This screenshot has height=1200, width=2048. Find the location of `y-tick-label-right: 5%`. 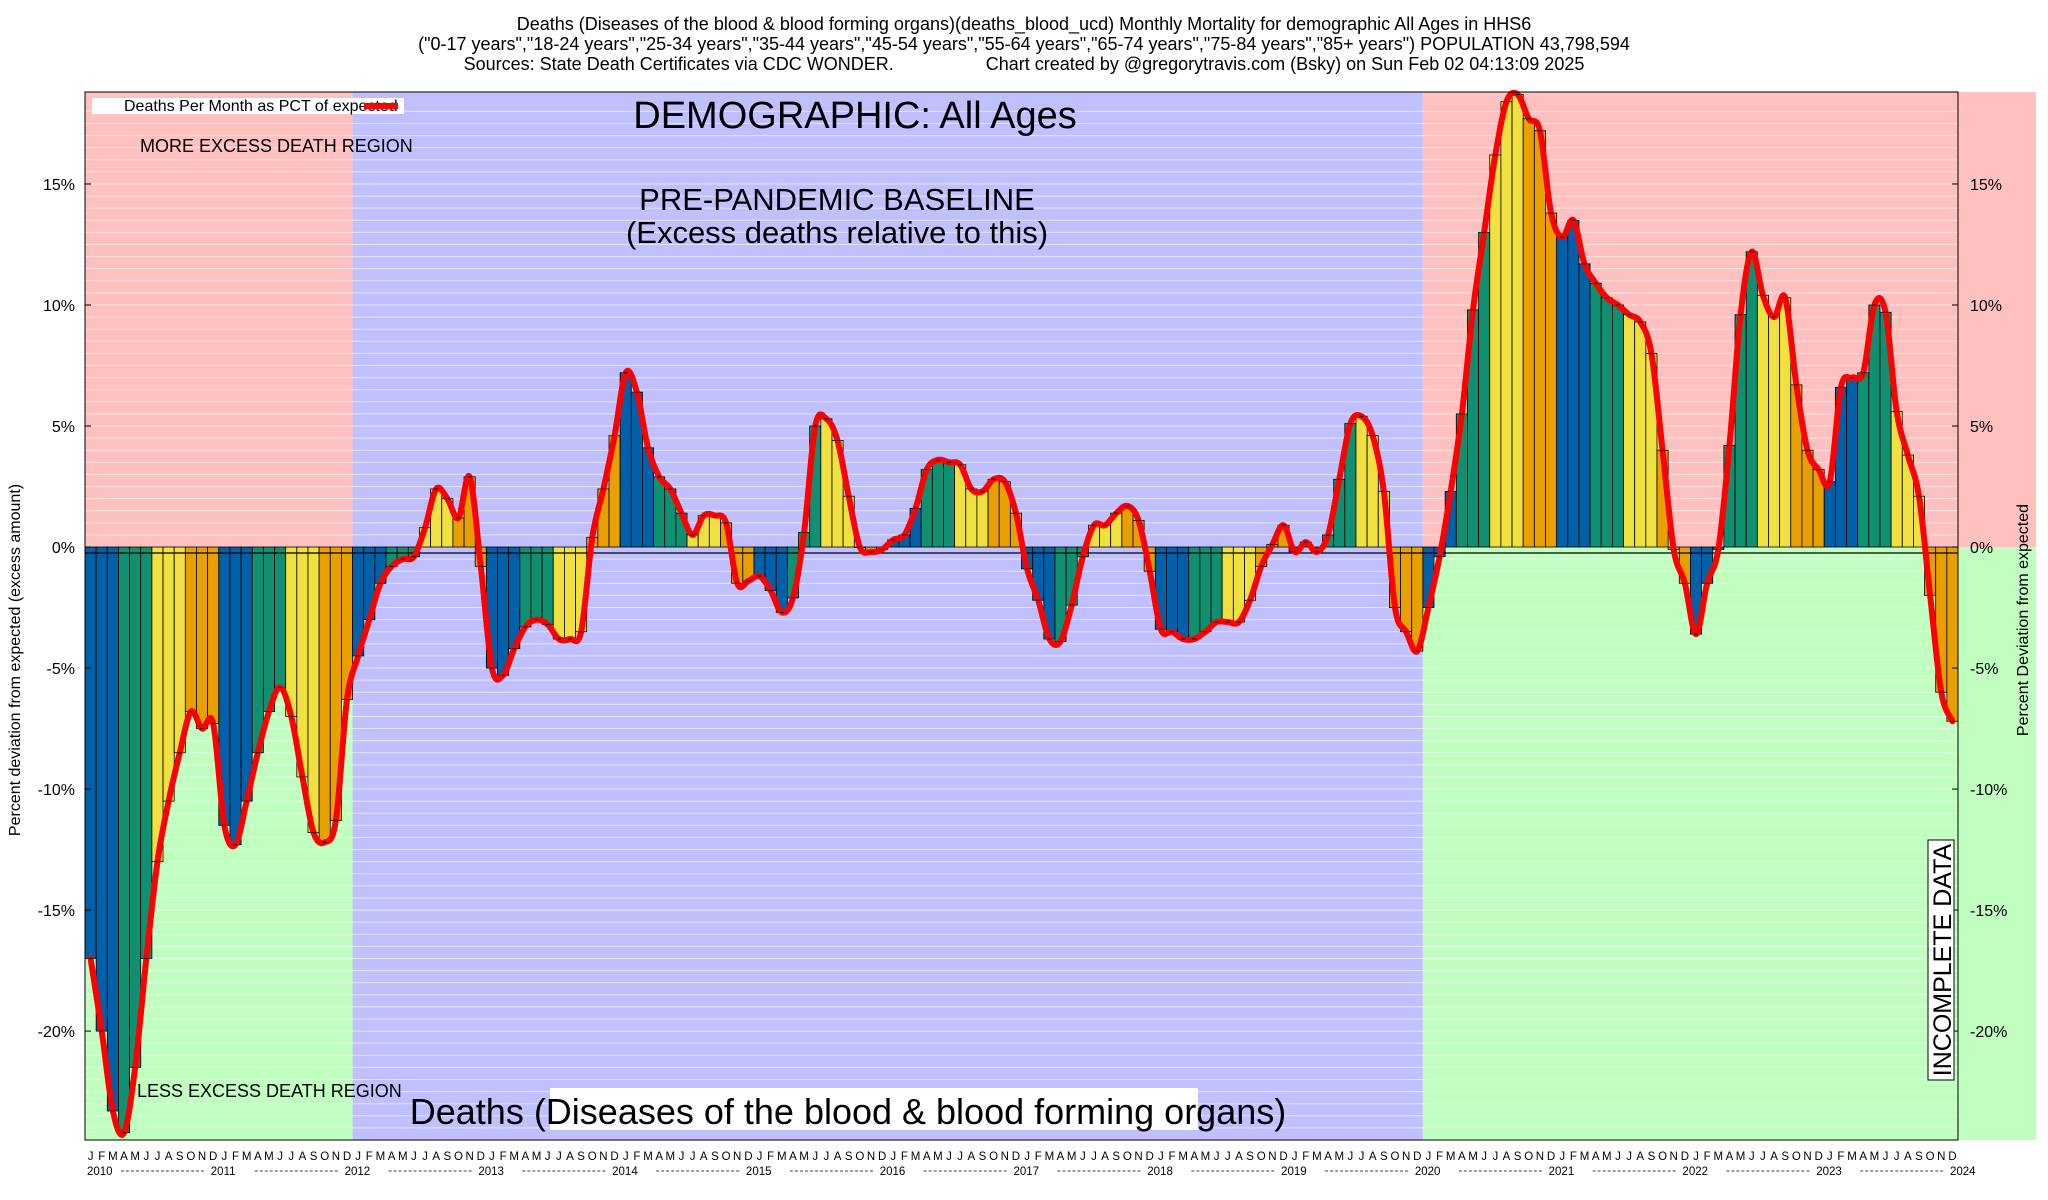

y-tick-label-right: 5% is located at coordinates (1981, 427).